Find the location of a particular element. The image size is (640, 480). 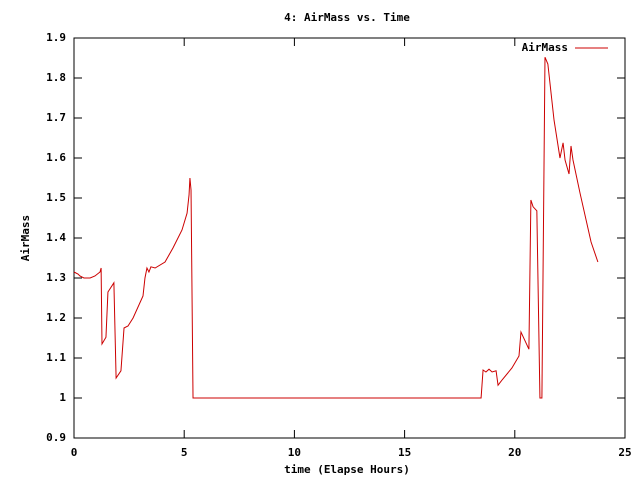

x-tick-label: 15 is located at coordinates (404, 452).